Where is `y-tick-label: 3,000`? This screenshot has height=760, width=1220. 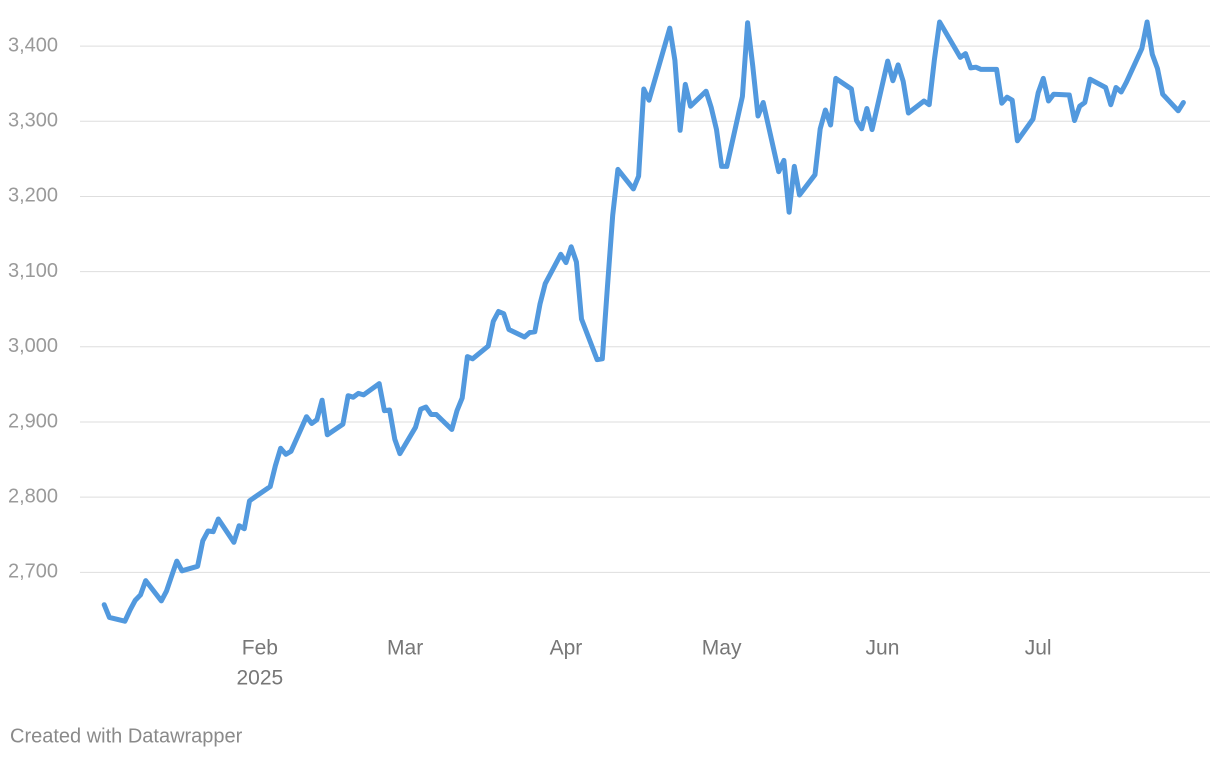 y-tick-label: 3,000 is located at coordinates (33, 346).